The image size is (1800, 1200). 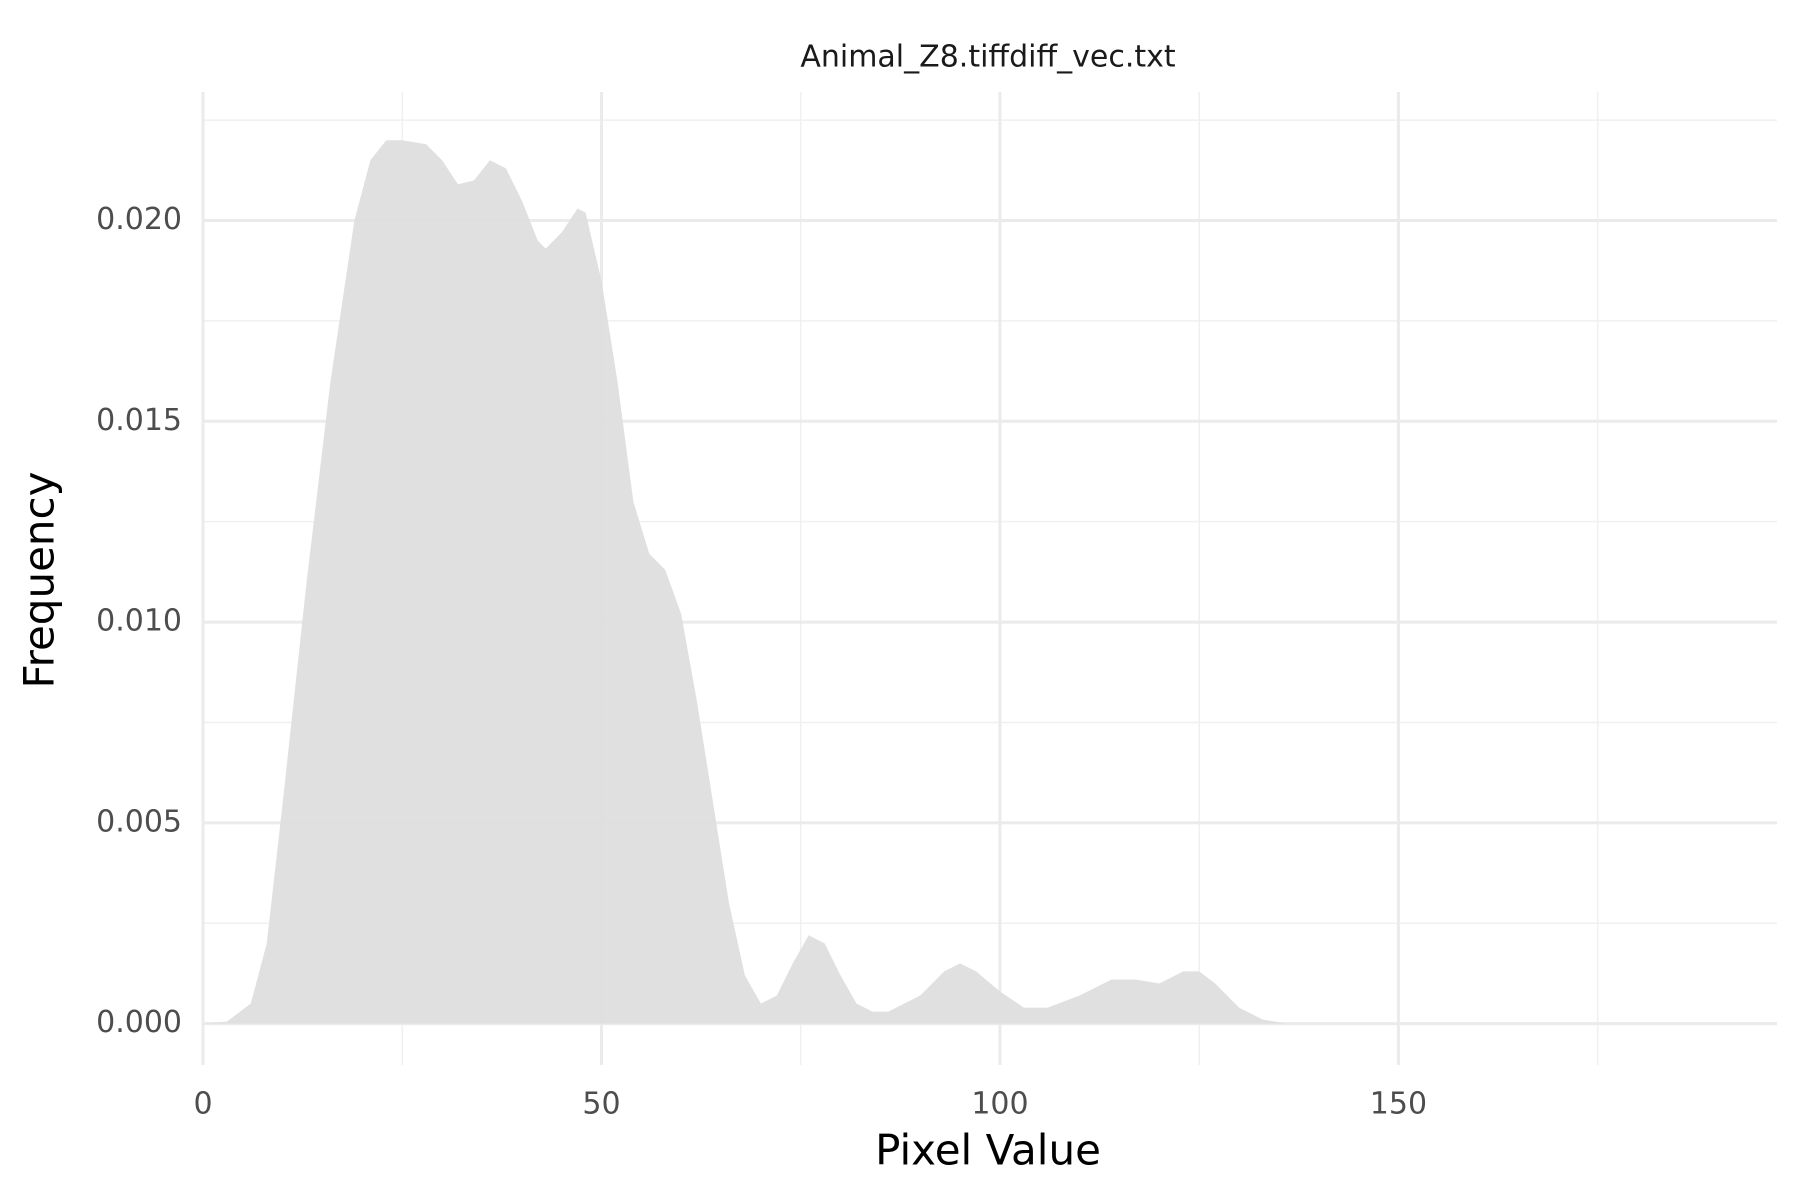 I want to click on x-tick-label: 150, so click(x=1398, y=1104).